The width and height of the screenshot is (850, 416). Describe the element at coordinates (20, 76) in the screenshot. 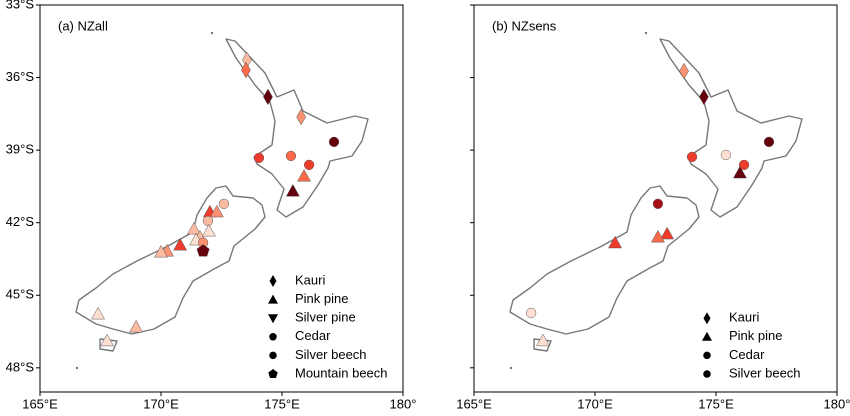

I see `y-tick-label: 36°S` at that location.